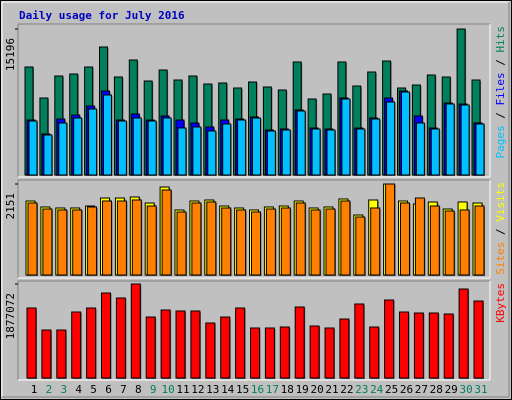 The image size is (512, 400). What do you see at coordinates (78, 389) in the screenshot?
I see `x-tick-label: 4` at bounding box center [78, 389].